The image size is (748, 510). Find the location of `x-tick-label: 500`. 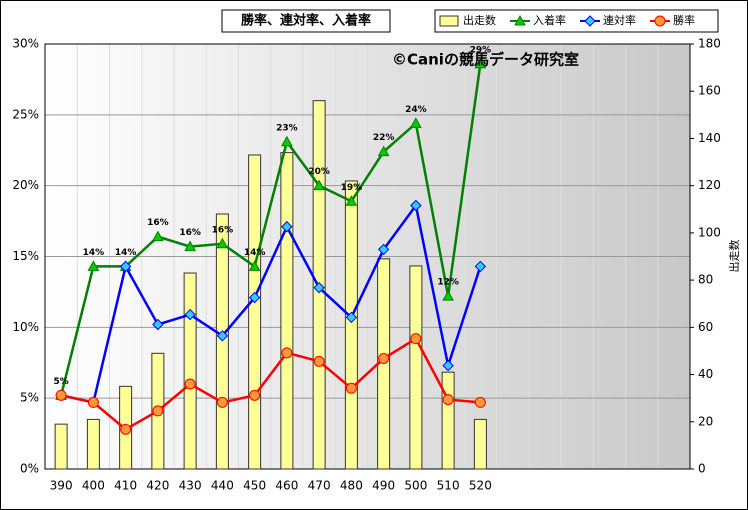

x-tick-label: 500 is located at coordinates (415, 486).